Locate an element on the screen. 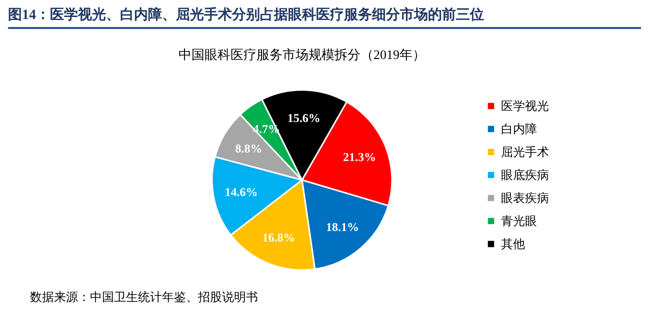  data-label: 16.8% is located at coordinates (279, 237).